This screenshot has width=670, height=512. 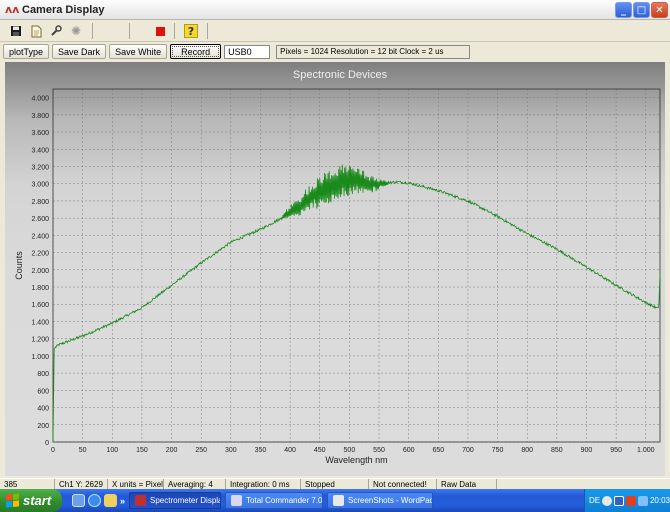 I want to click on network-icon, so click(x=607, y=500).